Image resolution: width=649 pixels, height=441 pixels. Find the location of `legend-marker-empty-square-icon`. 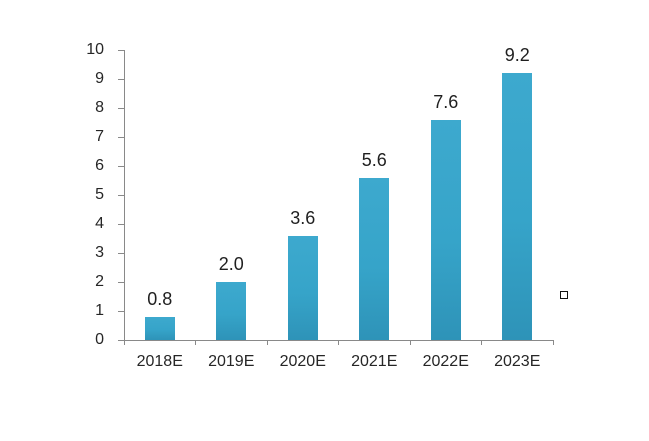

legend-marker-empty-square-icon is located at coordinates (564, 295).